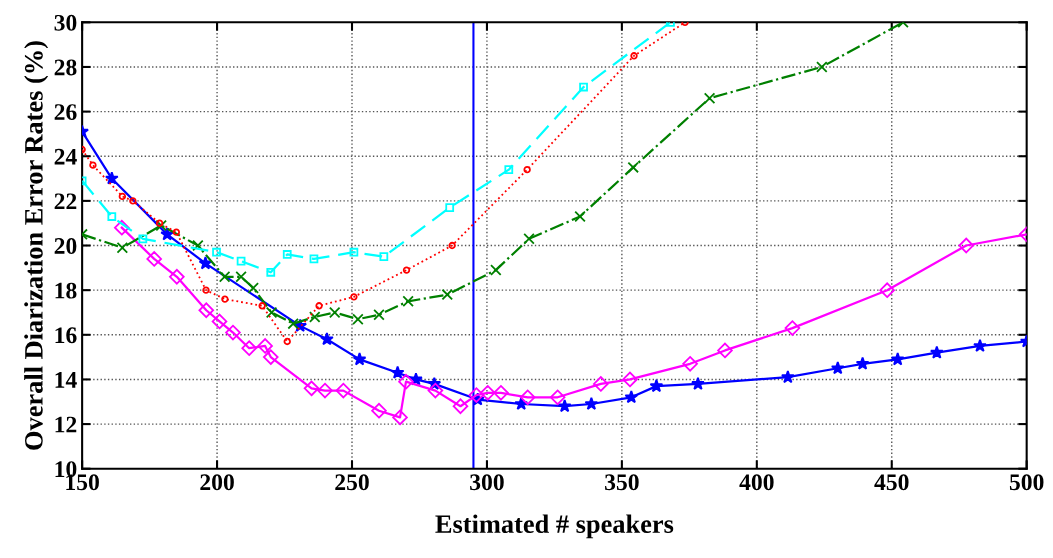 The height and width of the screenshot is (558, 1053). I want to click on x-tick-label: 300, so click(487, 482).